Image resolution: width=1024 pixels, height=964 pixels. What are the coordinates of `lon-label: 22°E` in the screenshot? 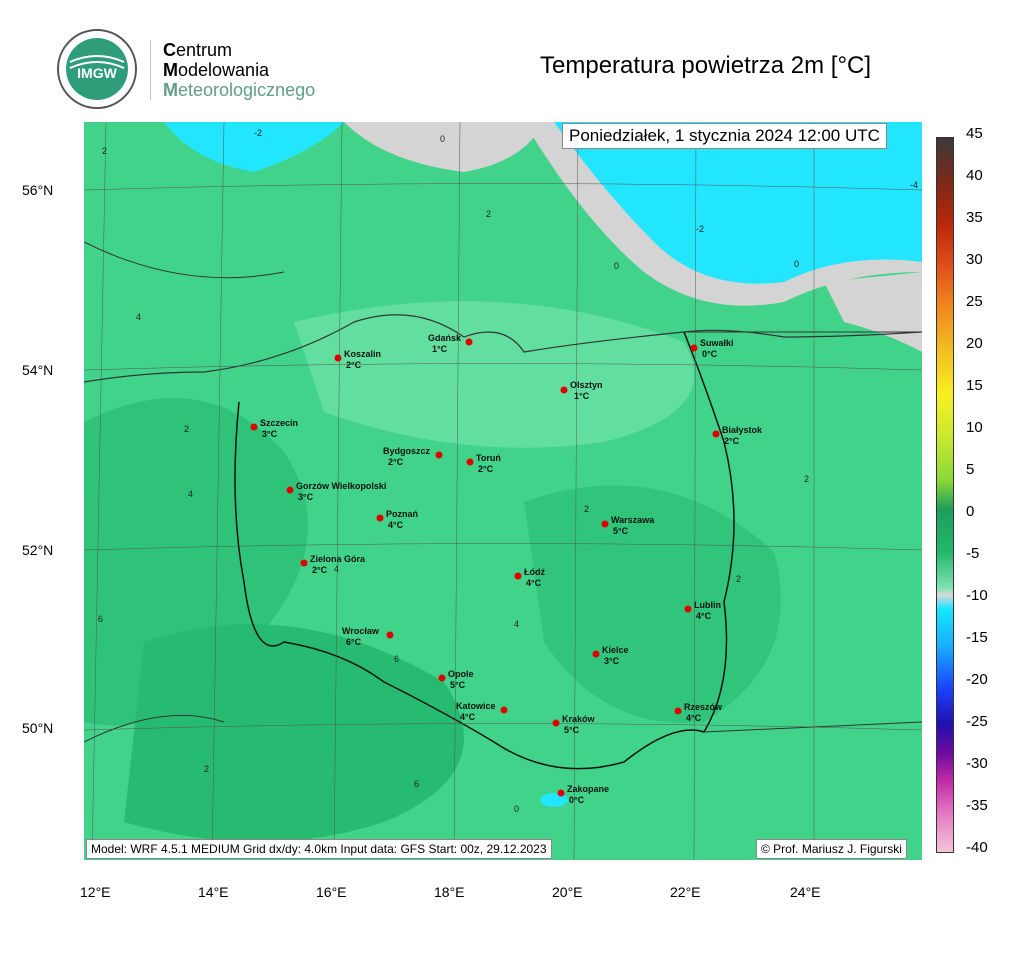 It's located at (685, 892).